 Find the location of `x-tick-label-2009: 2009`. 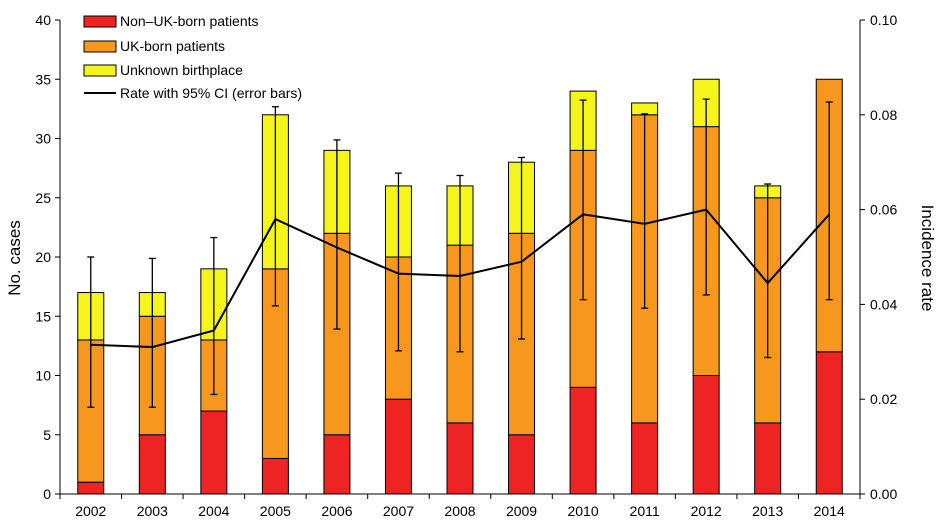

x-tick-label-2009: 2009 is located at coordinates (521, 511).